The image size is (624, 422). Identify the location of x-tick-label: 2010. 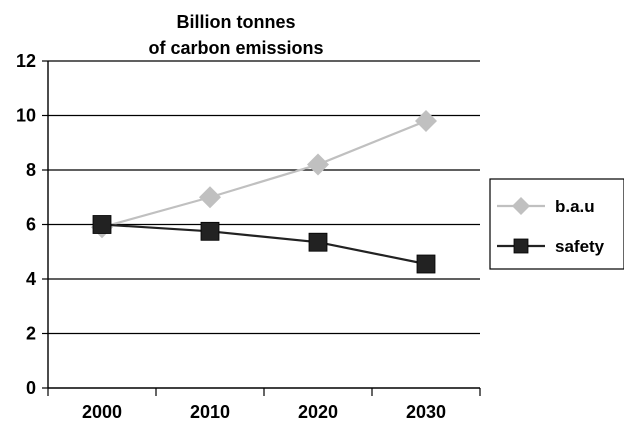
(210, 412).